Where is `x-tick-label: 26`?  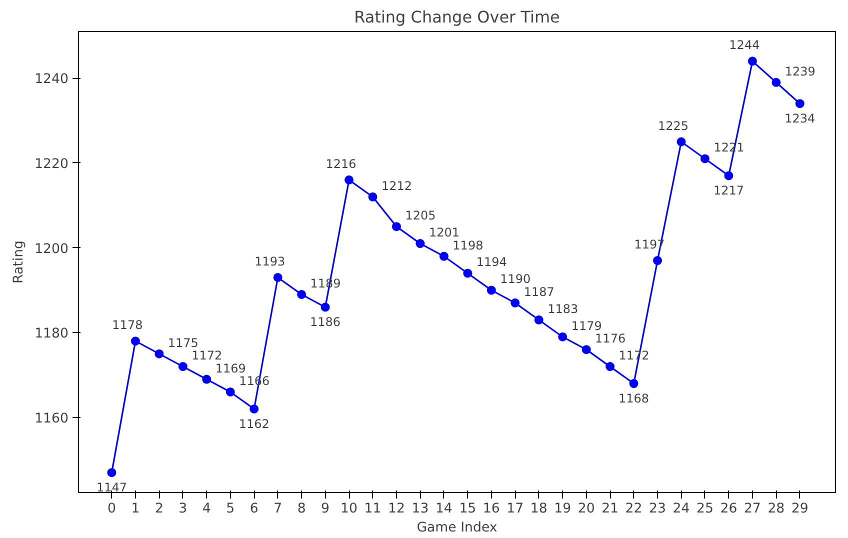
x-tick-label: 26 is located at coordinates (729, 509).